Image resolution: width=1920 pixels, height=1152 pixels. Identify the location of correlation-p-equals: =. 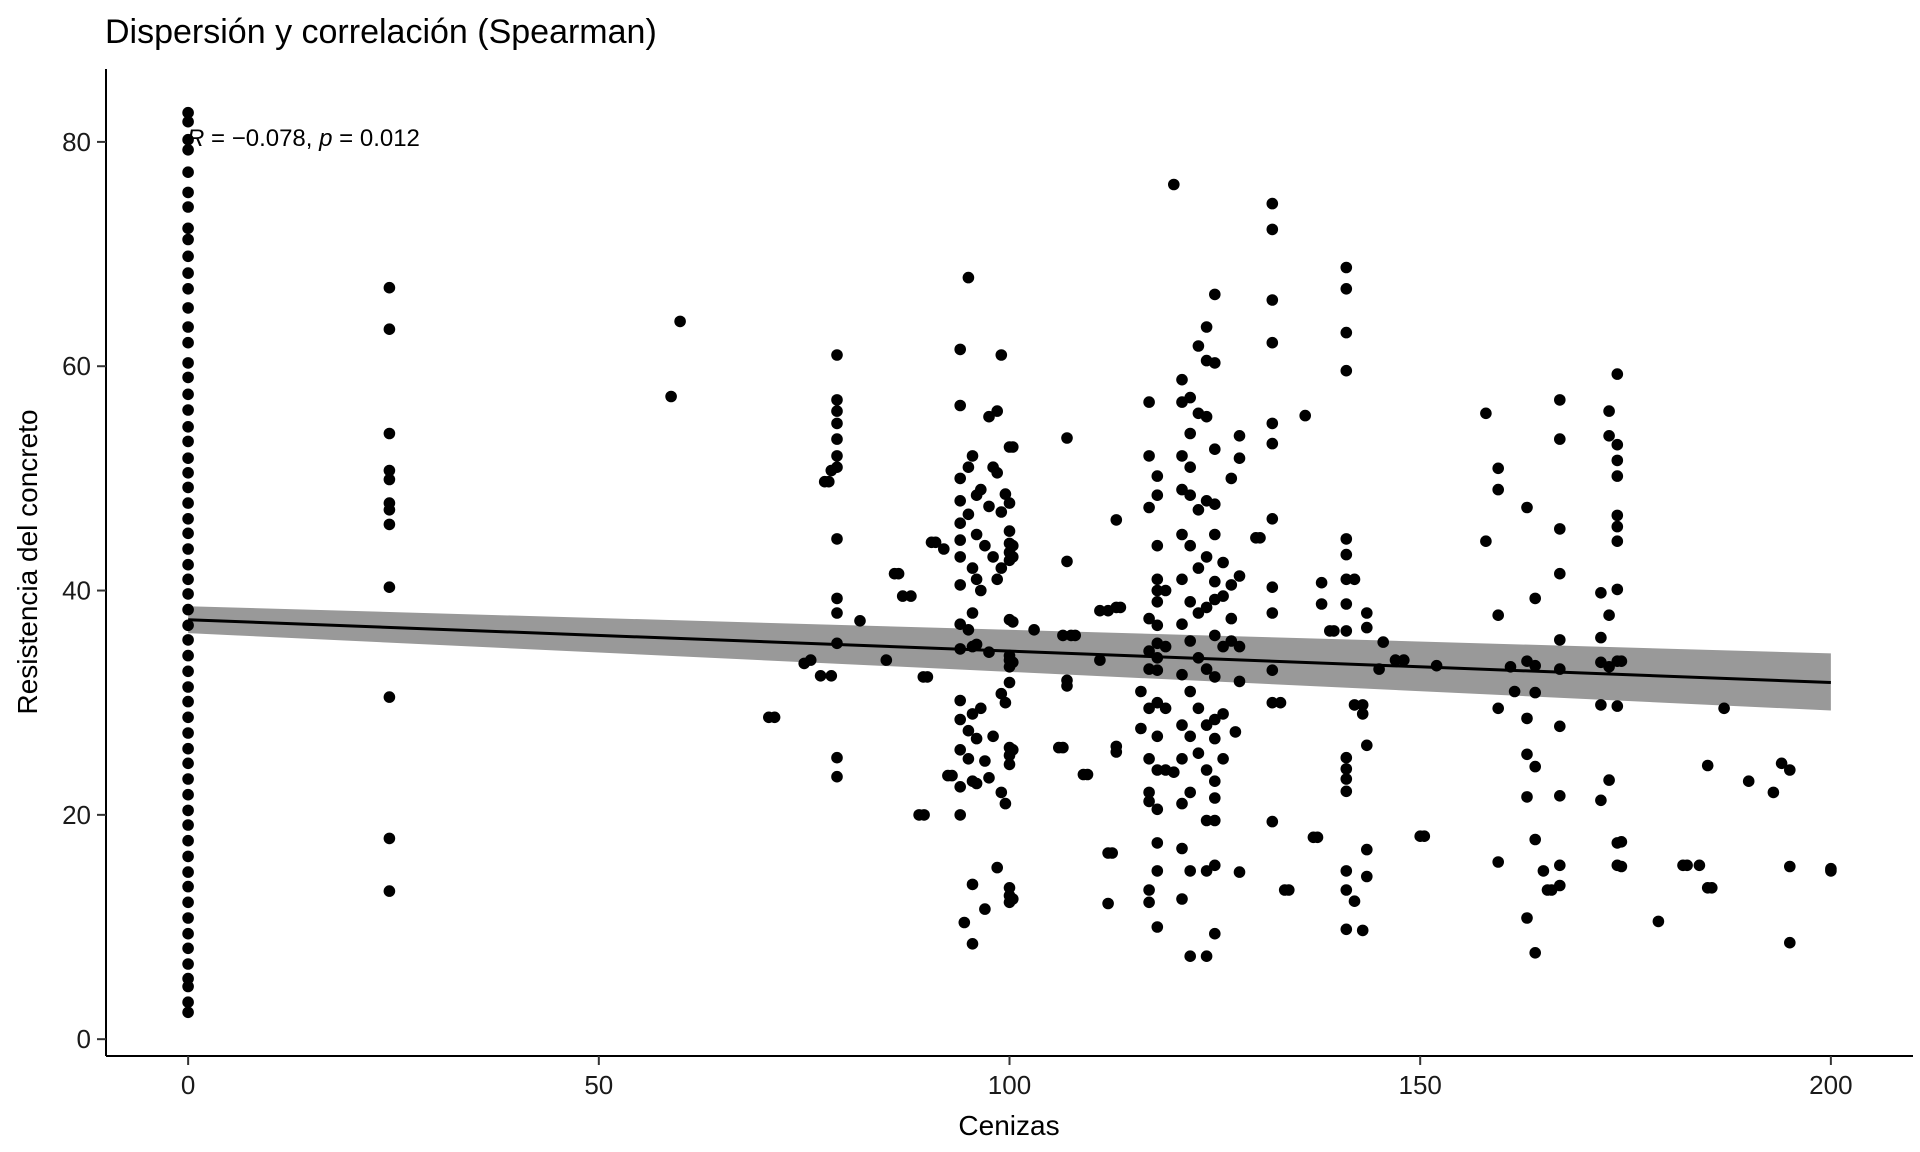
(345, 138).